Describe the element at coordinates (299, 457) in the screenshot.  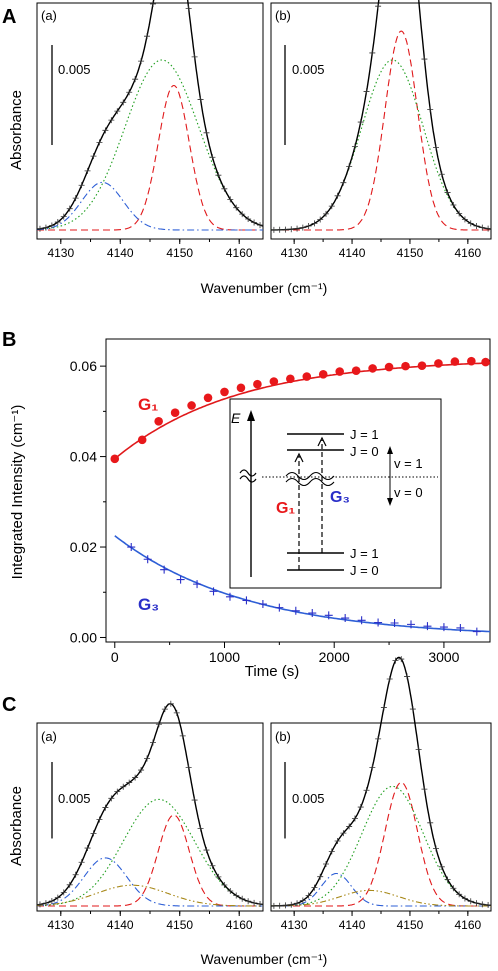
I see `transition-g1-arrowhead` at that location.